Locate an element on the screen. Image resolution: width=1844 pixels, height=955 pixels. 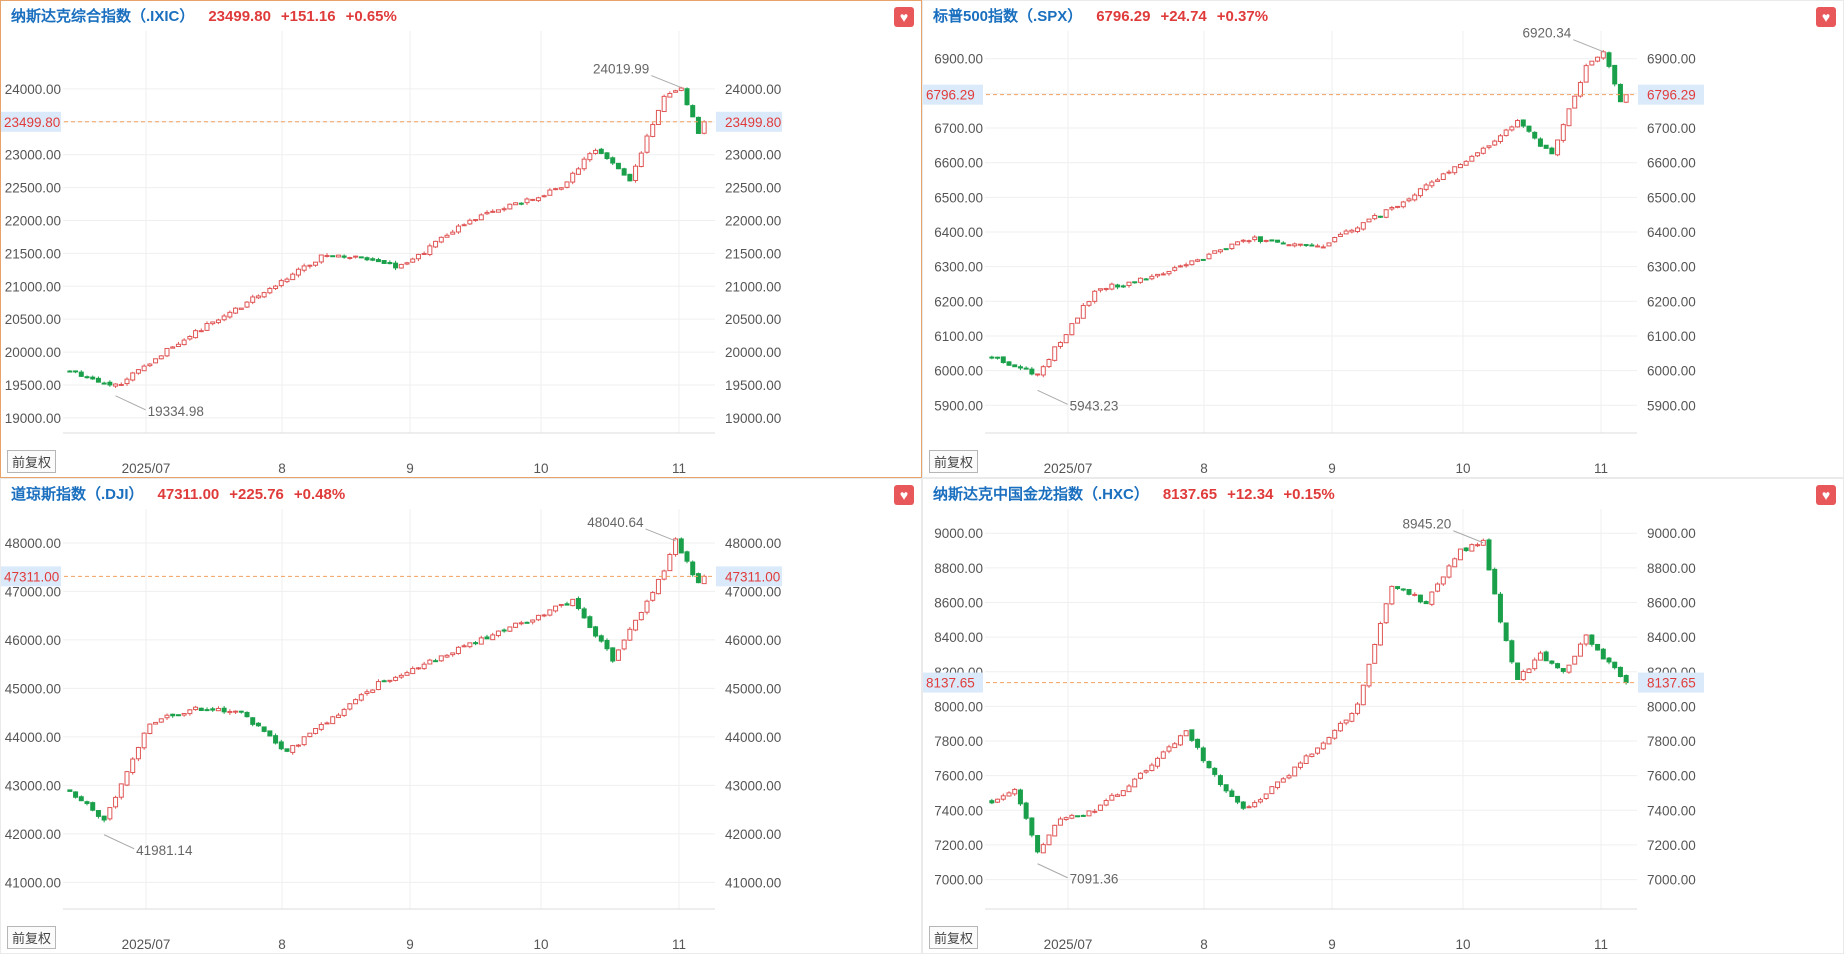
y-tick-label-left: 7400.00 is located at coordinates (958, 810).